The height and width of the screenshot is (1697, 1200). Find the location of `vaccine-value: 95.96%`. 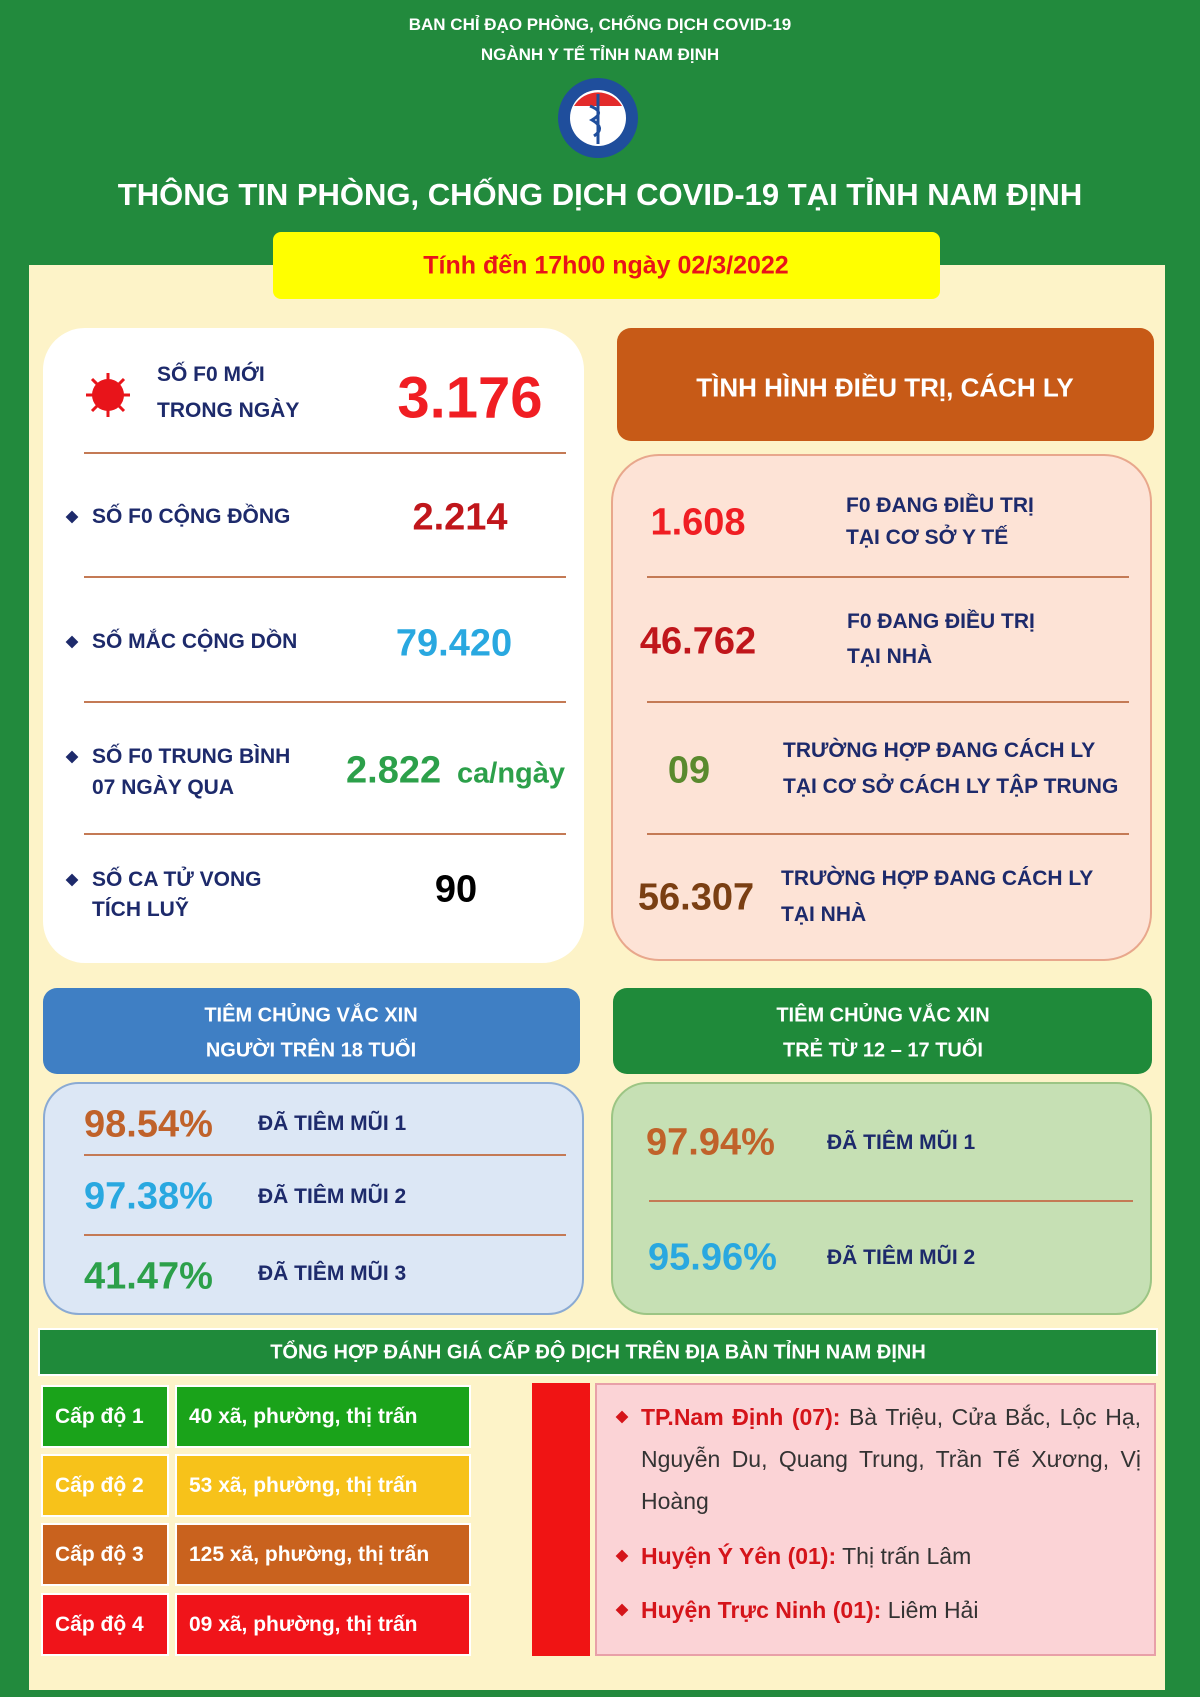

vaccine-value: 95.96% is located at coordinates (712, 1257).